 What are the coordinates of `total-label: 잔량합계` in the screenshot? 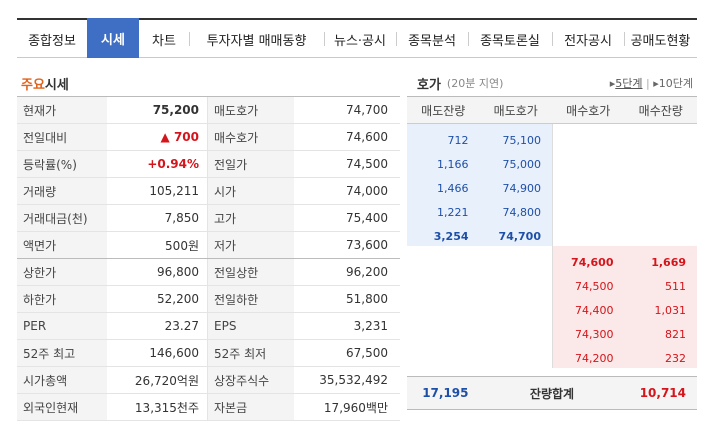 It's located at (552, 393).